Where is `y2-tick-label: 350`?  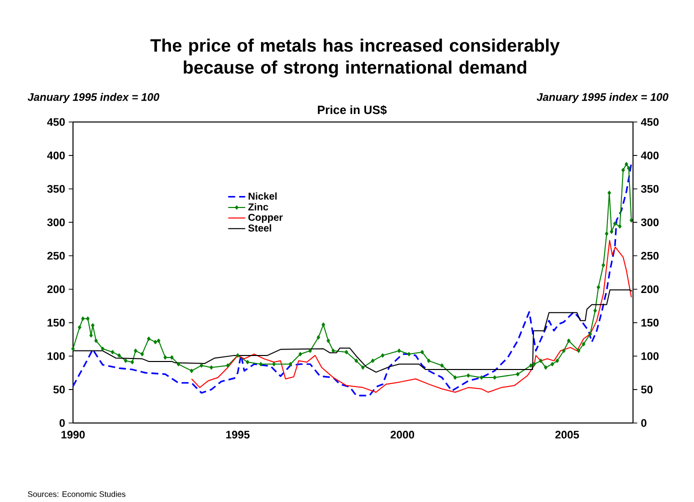
y2-tick-label: 350 is located at coordinates (650, 189).